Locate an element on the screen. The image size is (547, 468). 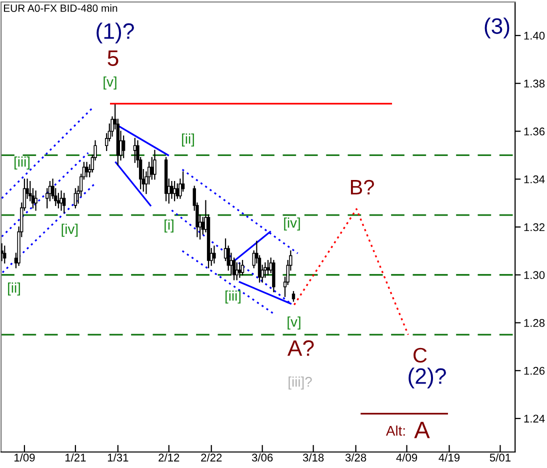
annotation: 5 is located at coordinates (113, 58).